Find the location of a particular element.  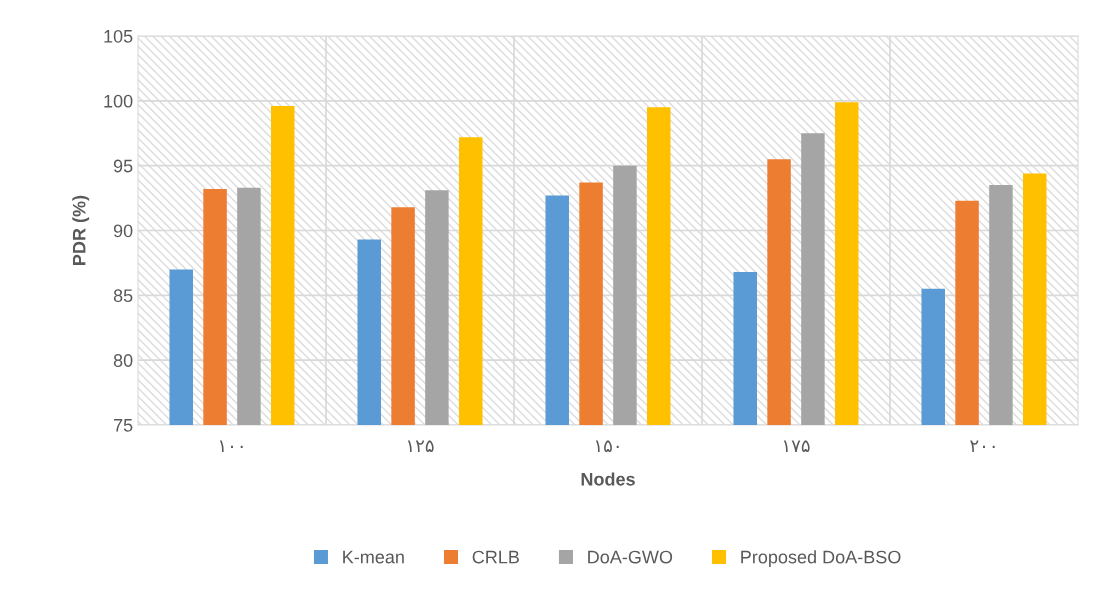

x-axis-title: Nodes is located at coordinates (608, 479).